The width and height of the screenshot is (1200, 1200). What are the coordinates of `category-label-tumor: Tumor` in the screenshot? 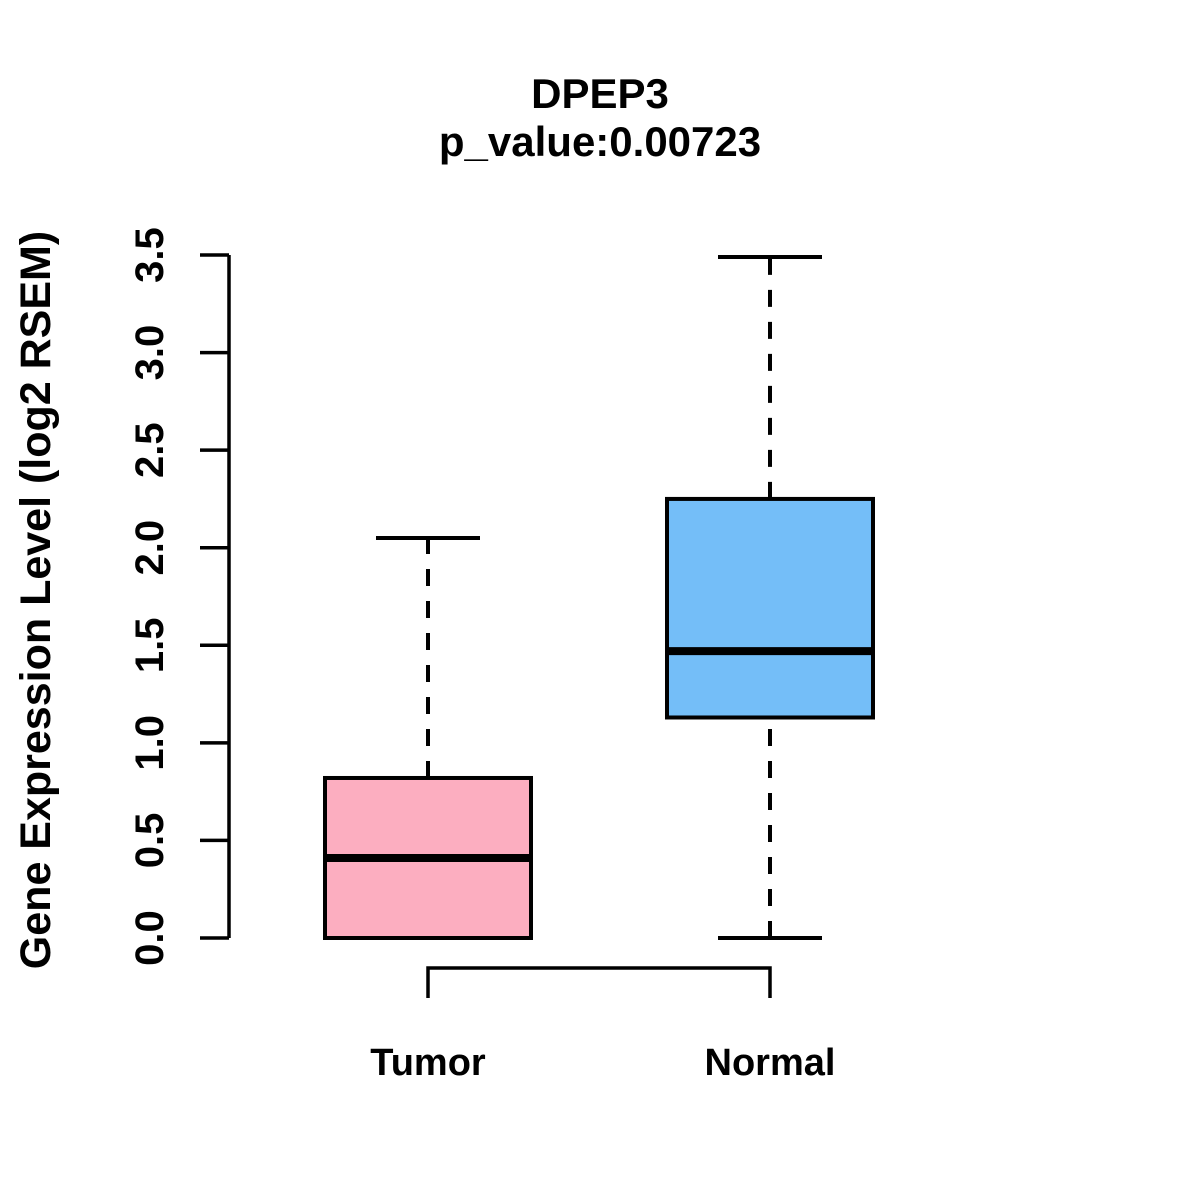 It's located at (428, 1063).